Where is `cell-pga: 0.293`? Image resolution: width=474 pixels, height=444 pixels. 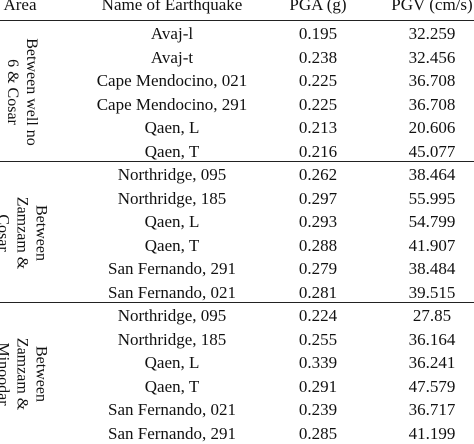 cell-pga: 0.293 is located at coordinates (318, 221).